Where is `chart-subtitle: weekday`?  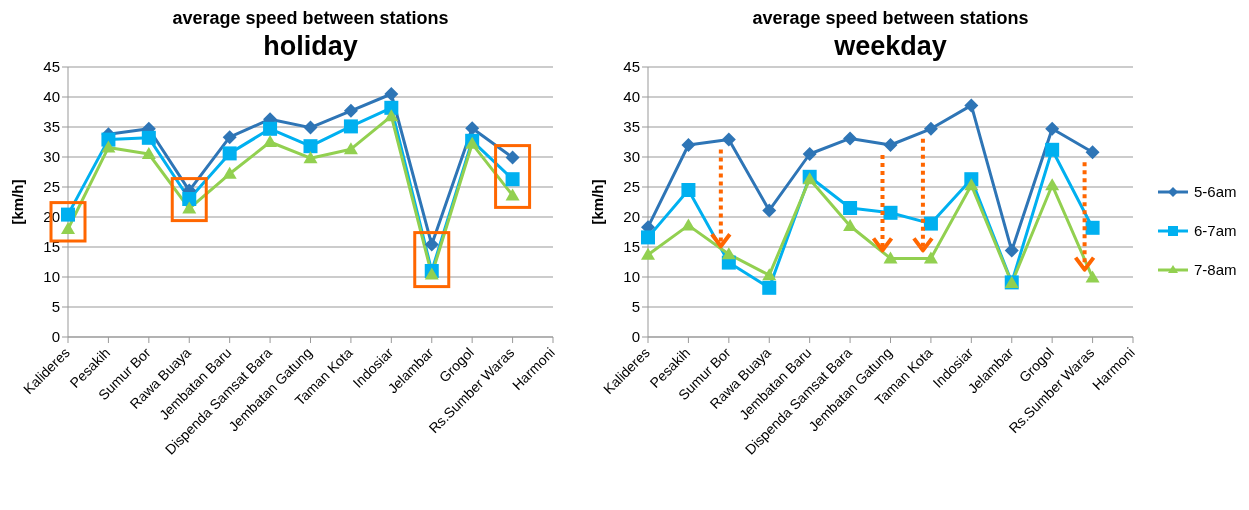 chart-subtitle: weekday is located at coordinates (890, 46).